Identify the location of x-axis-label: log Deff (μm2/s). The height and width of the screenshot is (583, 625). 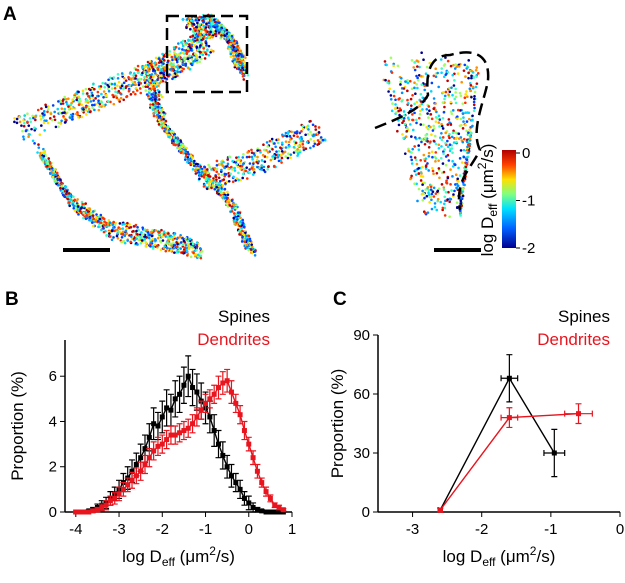
(499, 556).